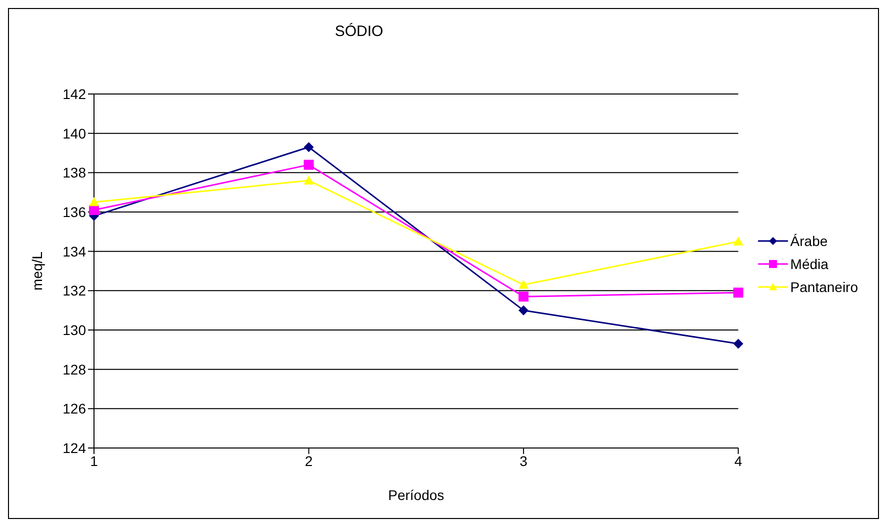 The image size is (887, 527). Describe the element at coordinates (74, 94) in the screenshot. I see `y-tick-label: 142` at that location.